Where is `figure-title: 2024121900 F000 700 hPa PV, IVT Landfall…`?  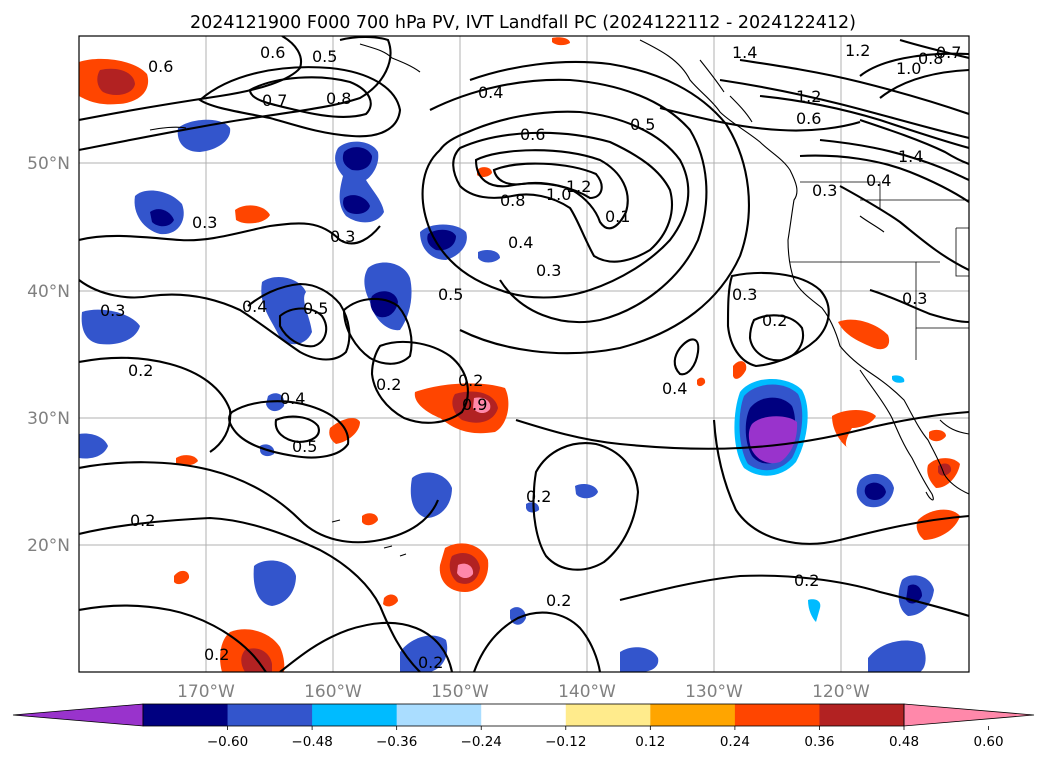
figure-title: 2024121900 F000 700 hPa PV, IVT Landfall… is located at coordinates (523, 23).